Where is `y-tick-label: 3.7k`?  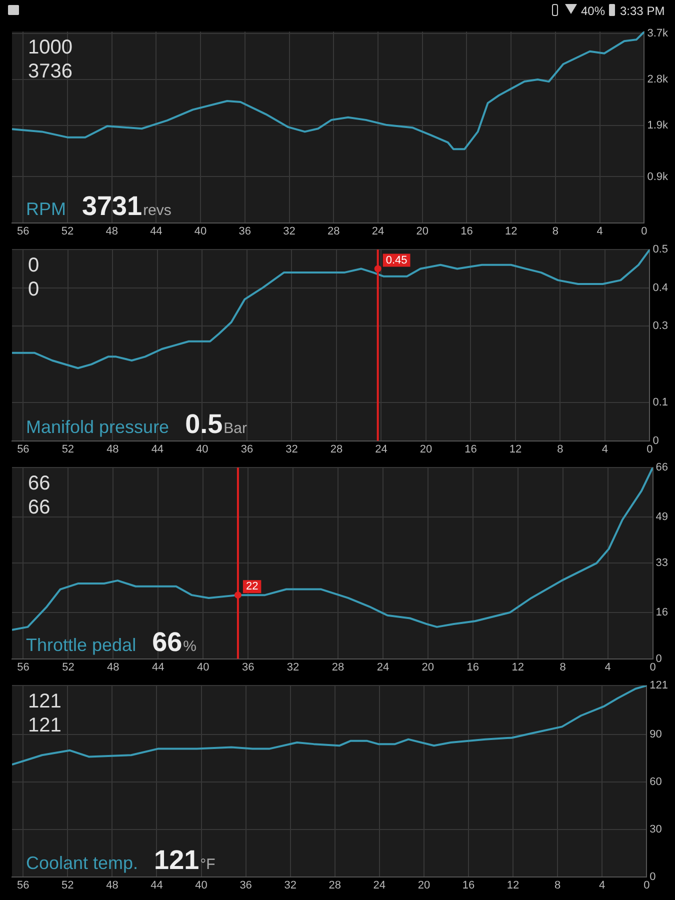
y-tick-label: 3.7k is located at coordinates (657, 33).